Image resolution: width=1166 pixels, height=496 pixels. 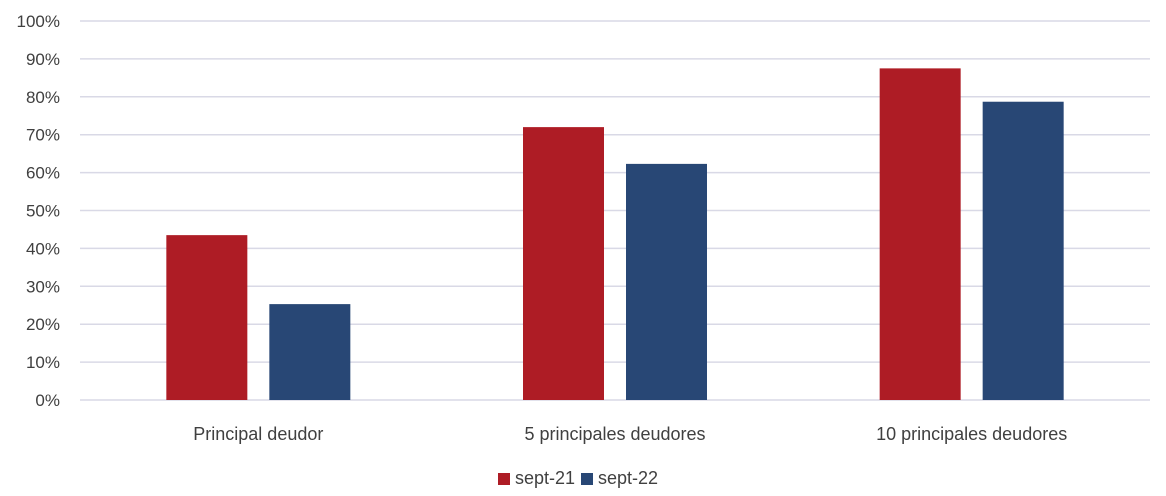 I want to click on legend: sept-21 sept-22, so click(x=578, y=478).